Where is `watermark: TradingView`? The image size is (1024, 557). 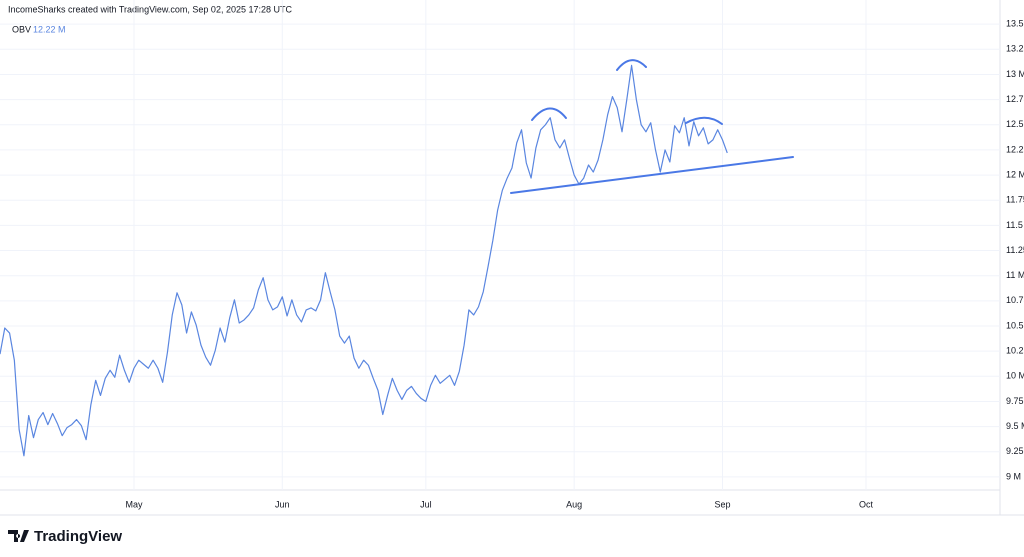 watermark: TradingView is located at coordinates (78, 536).